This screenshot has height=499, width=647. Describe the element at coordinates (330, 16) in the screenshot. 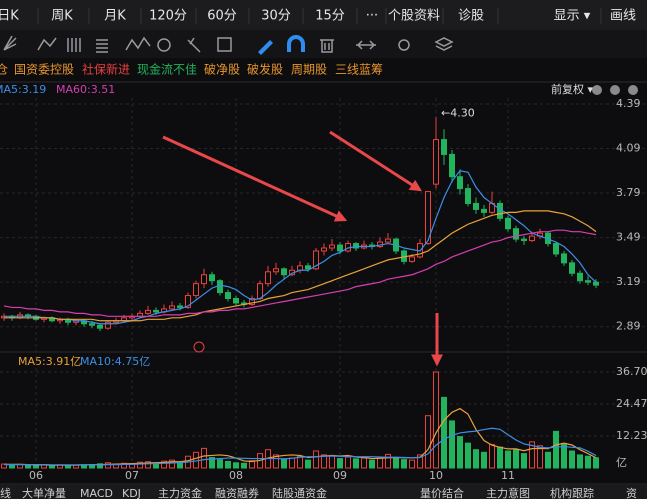

I see `tab: 15分` at that location.